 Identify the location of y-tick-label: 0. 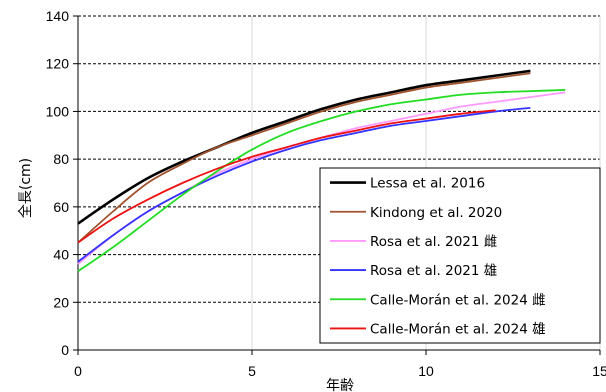
(65, 350).